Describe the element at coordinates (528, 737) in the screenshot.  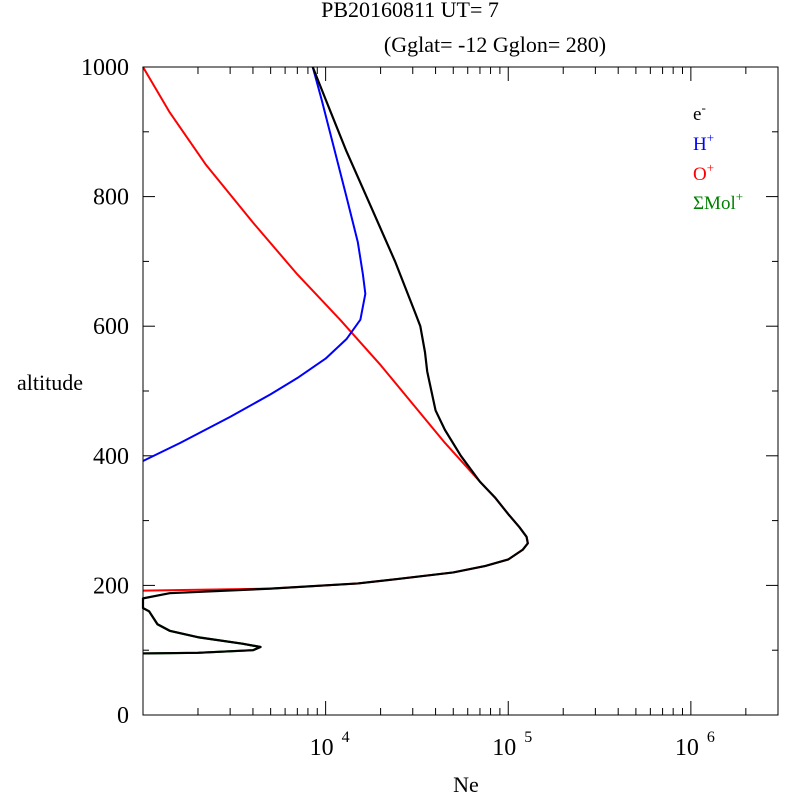
I see `x-tick-label-exponent: 5` at that location.